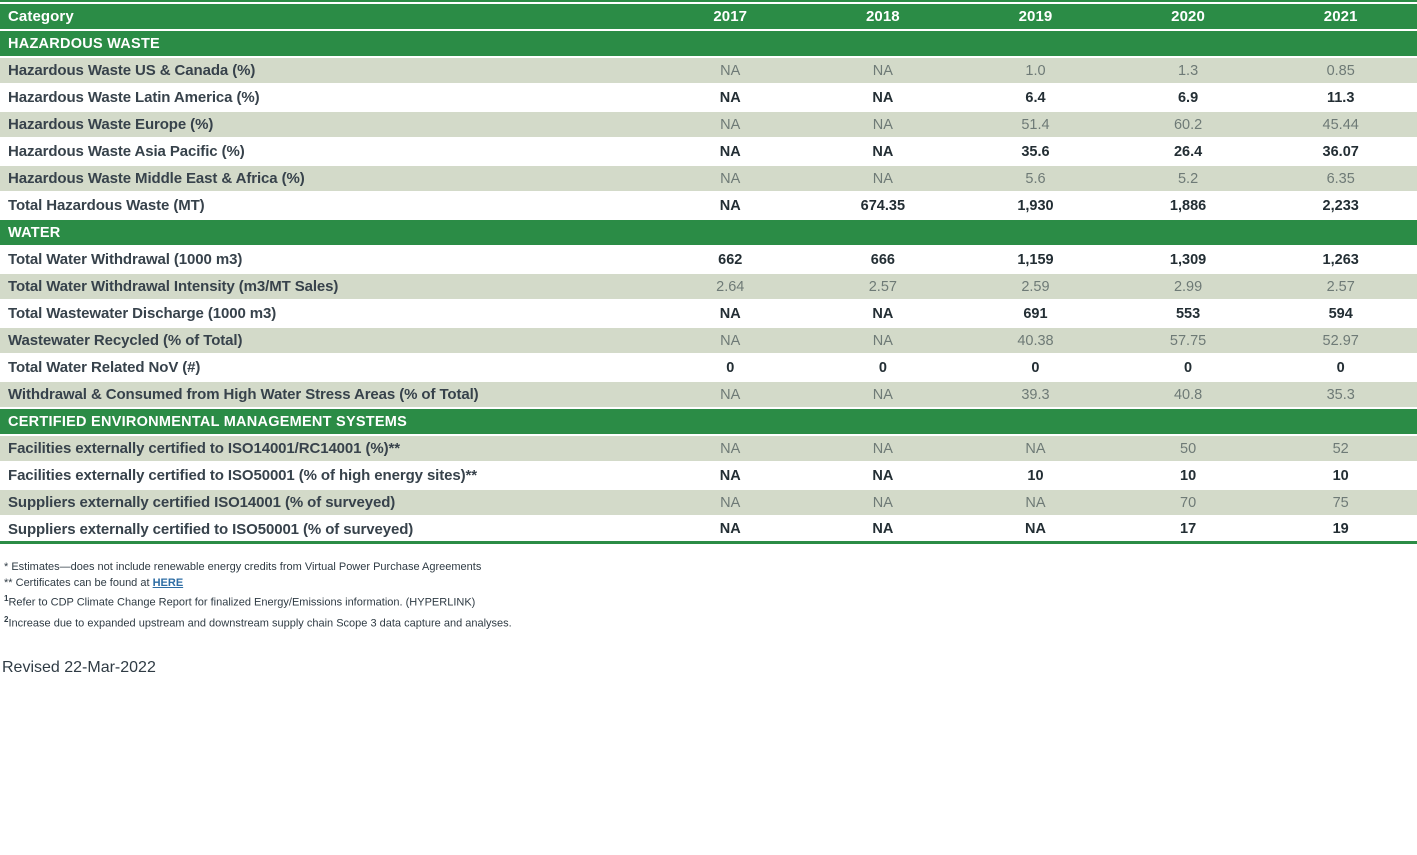  What do you see at coordinates (1188, 206) in the screenshot?
I see `row-value: 1,886` at bounding box center [1188, 206].